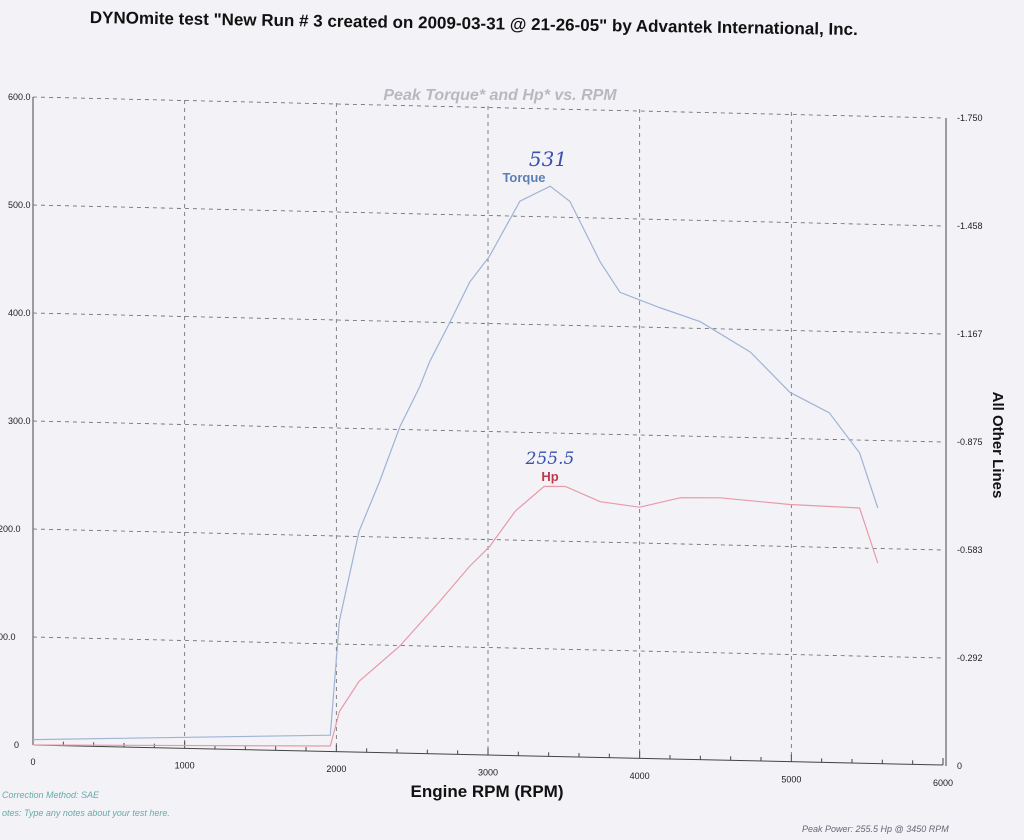  I want to click on y-tick-label: 600.0, so click(19, 97).